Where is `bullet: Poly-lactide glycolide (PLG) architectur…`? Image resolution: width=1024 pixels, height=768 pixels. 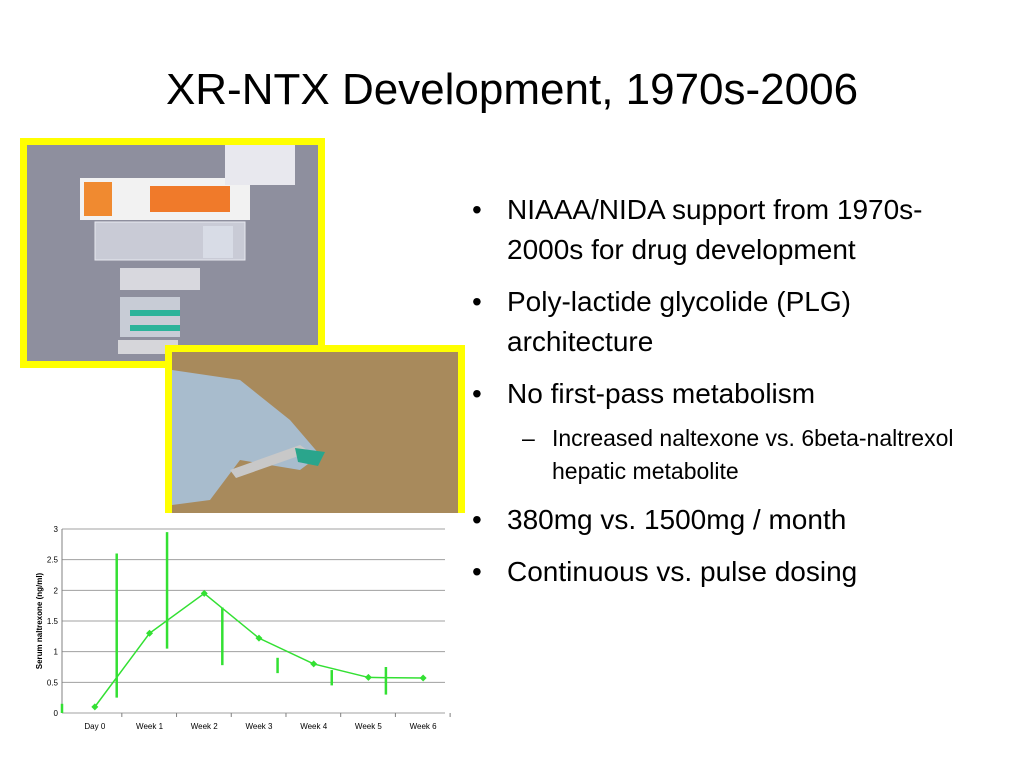 bullet: Poly-lactide glycolide (PLG) architectur… is located at coordinates (720, 322).